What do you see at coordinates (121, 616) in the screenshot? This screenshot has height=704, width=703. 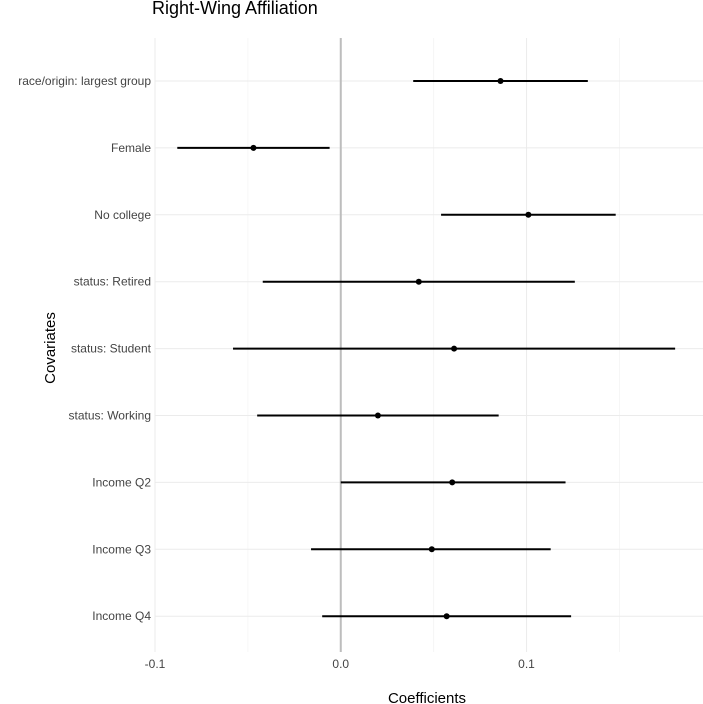 I see `y-tick-label: Income Q4` at bounding box center [121, 616].